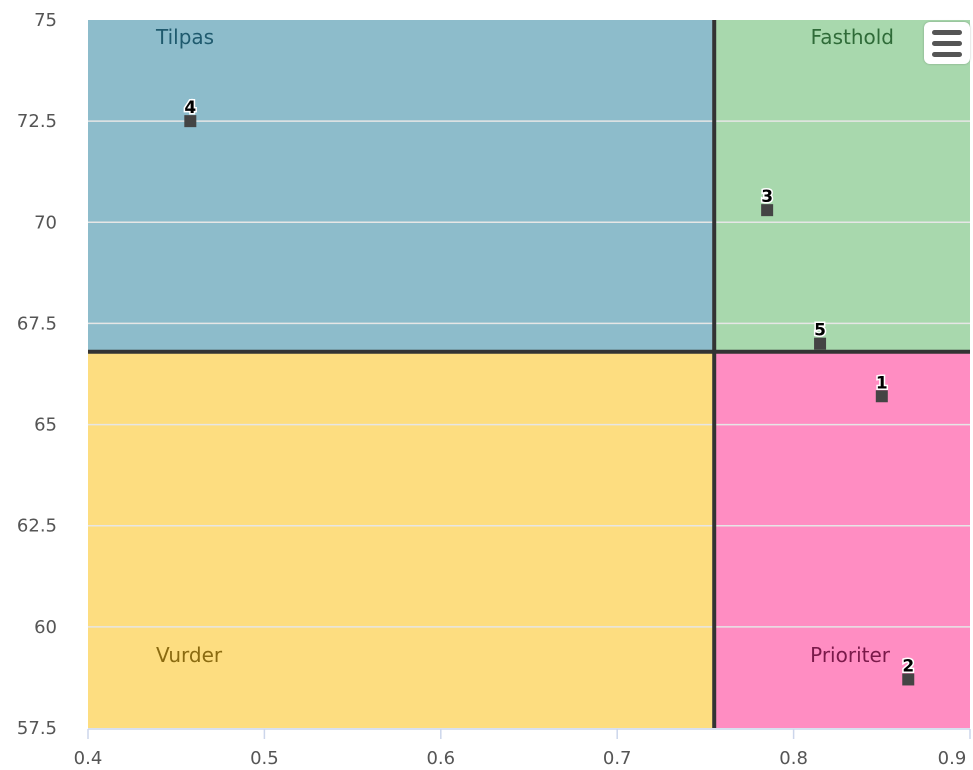  Describe the element at coordinates (852, 37) in the screenshot. I see `quadrant-label-top-right: Fasthold` at that location.